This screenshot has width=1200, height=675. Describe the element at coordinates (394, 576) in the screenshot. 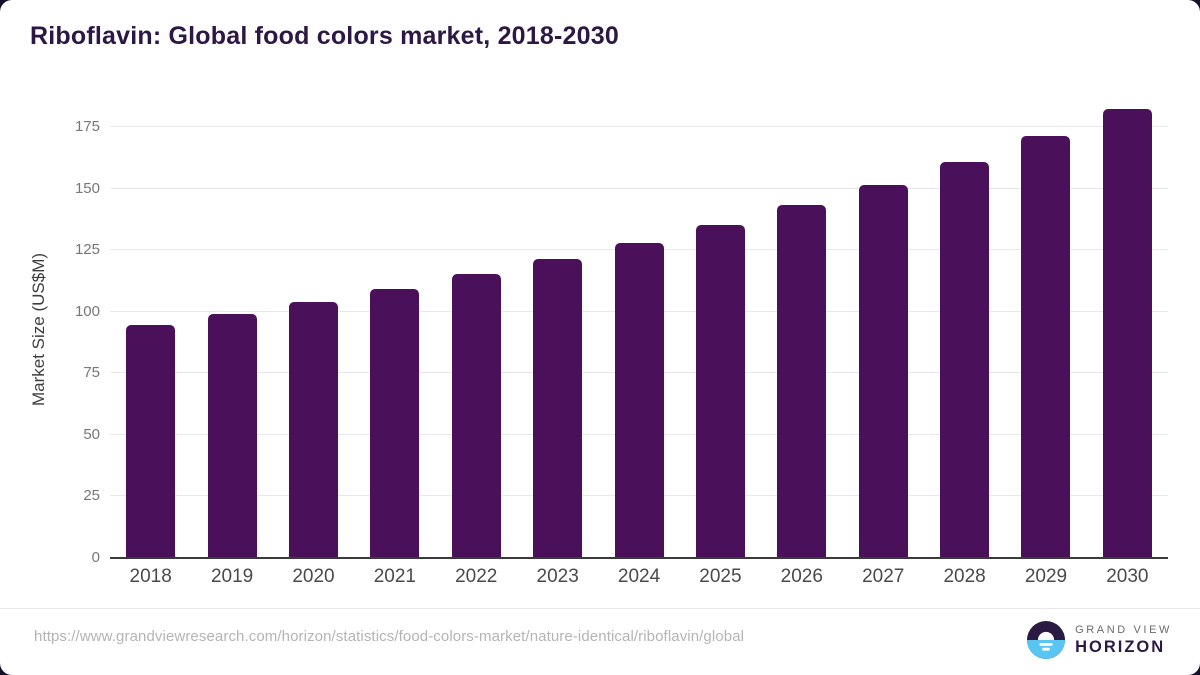

I see `x-tick-2021: 2021` at that location.